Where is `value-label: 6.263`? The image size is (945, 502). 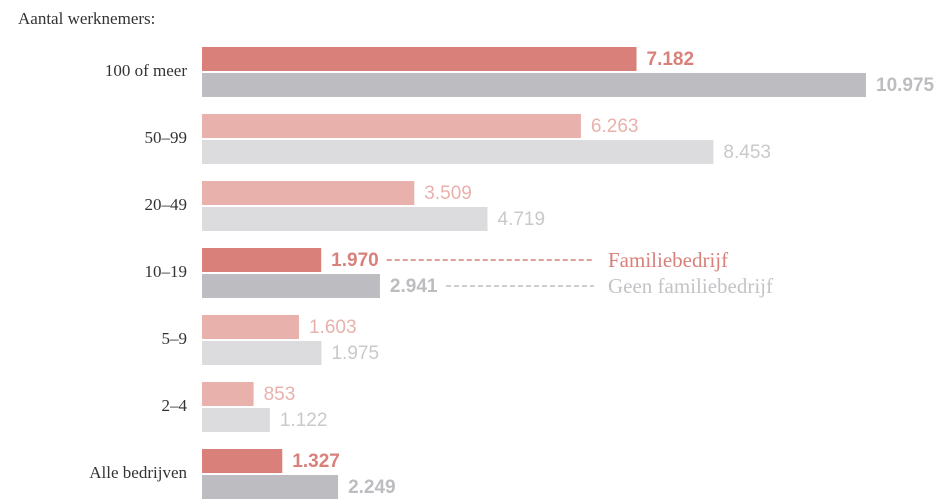 value-label: 6.263 is located at coordinates (615, 126).